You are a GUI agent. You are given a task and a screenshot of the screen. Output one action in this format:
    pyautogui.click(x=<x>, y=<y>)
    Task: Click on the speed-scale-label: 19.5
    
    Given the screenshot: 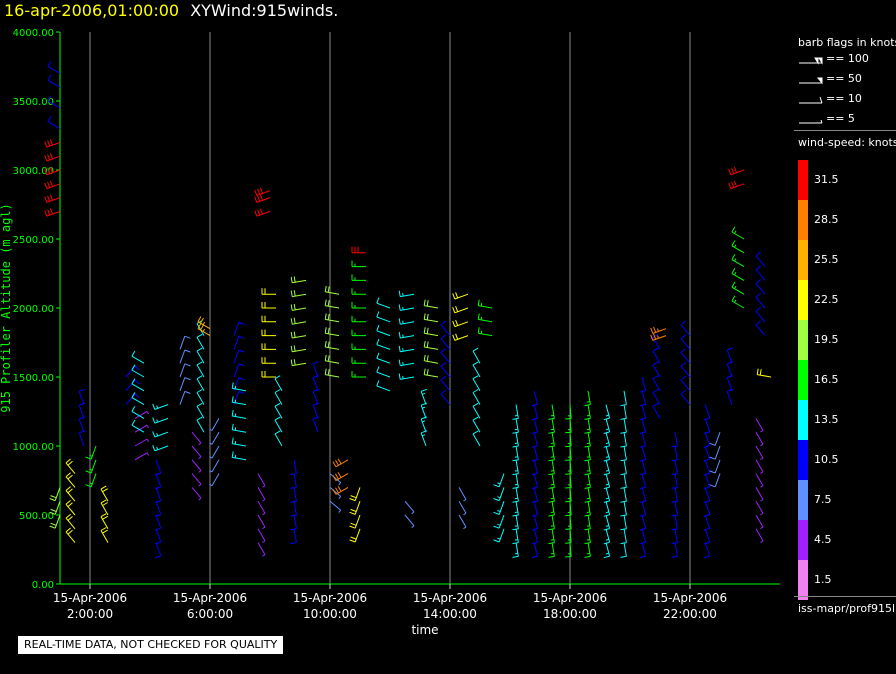 What is the action you would take?
    pyautogui.click(x=826, y=339)
    